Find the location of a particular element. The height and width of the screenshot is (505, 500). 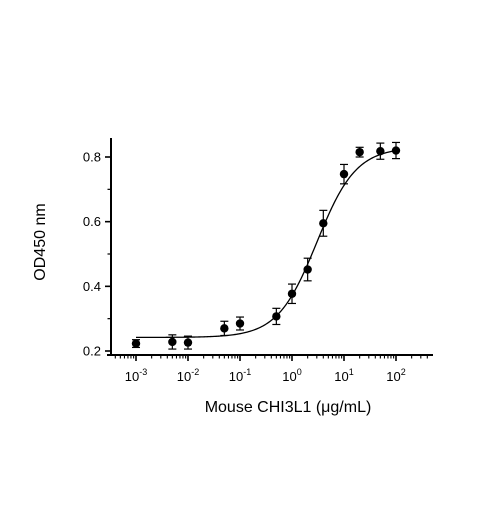

x-tick-label: 10⁻³ is located at coordinates (136, 375).